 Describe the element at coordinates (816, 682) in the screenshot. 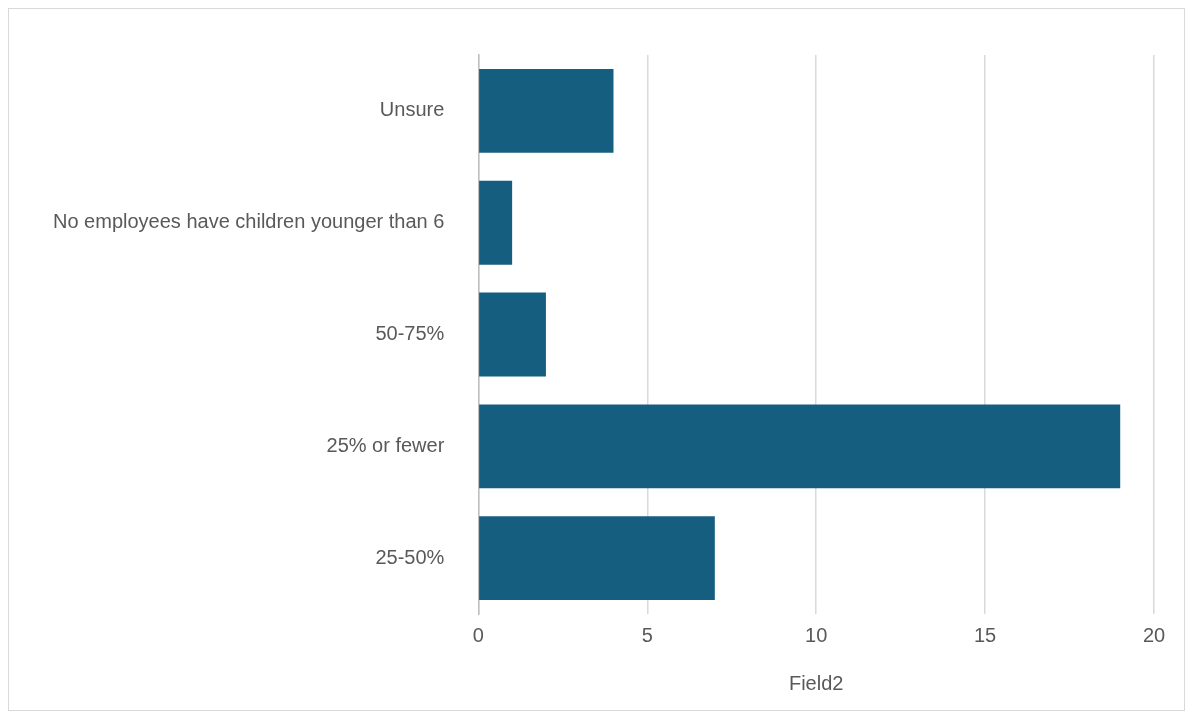

I see `x-axis-title: Field2` at that location.